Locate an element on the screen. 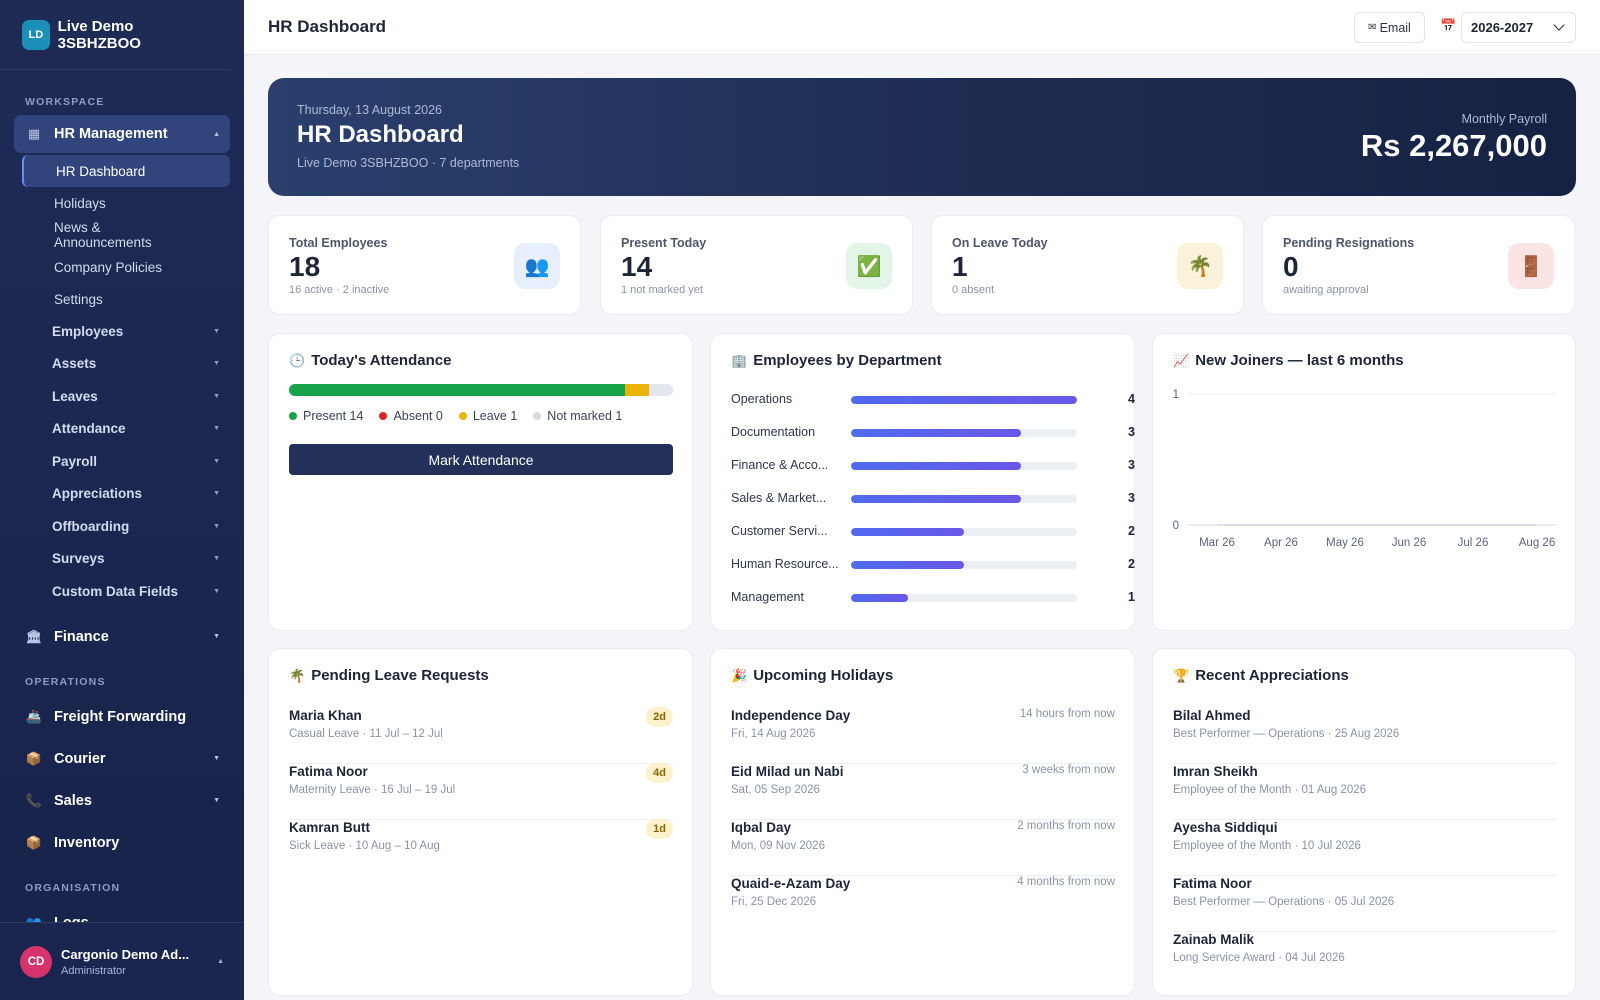 The width and height of the screenshot is (1600, 1000). envelope-icon: ✉ is located at coordinates (1372, 27).